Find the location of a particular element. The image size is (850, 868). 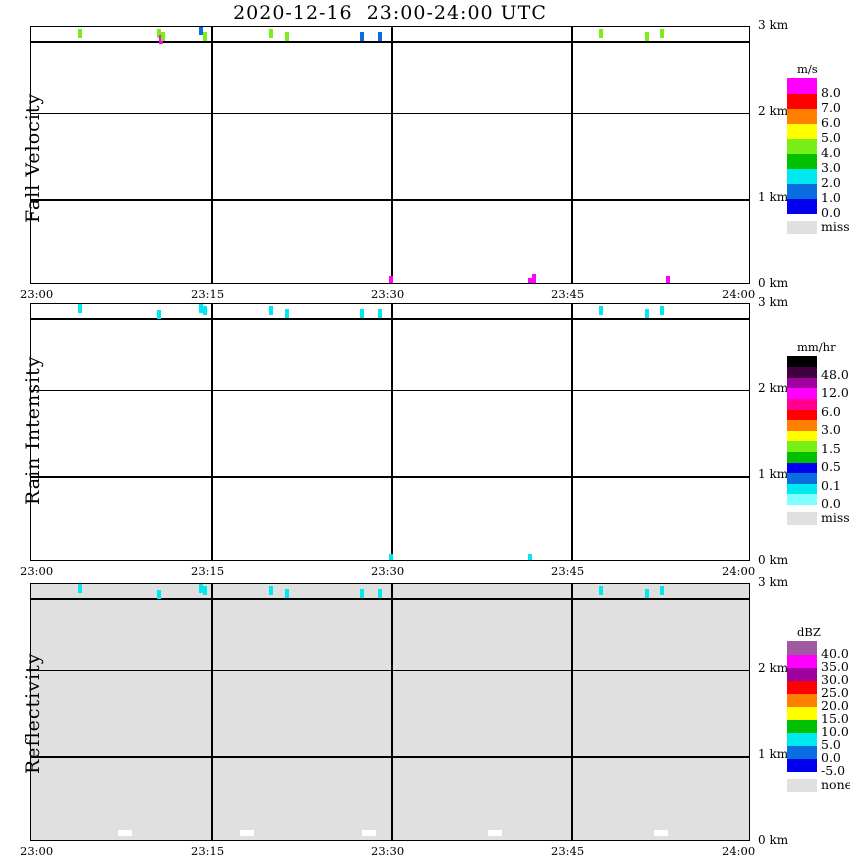

colorbar-tick-label: 30.0 is located at coordinates (835, 679).